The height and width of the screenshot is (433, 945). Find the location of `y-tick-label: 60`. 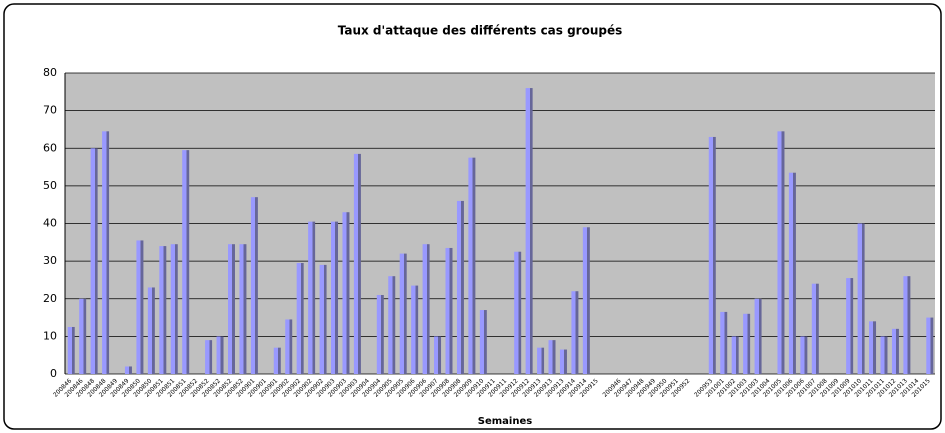

y-tick-label: 60 is located at coordinates (50, 147).